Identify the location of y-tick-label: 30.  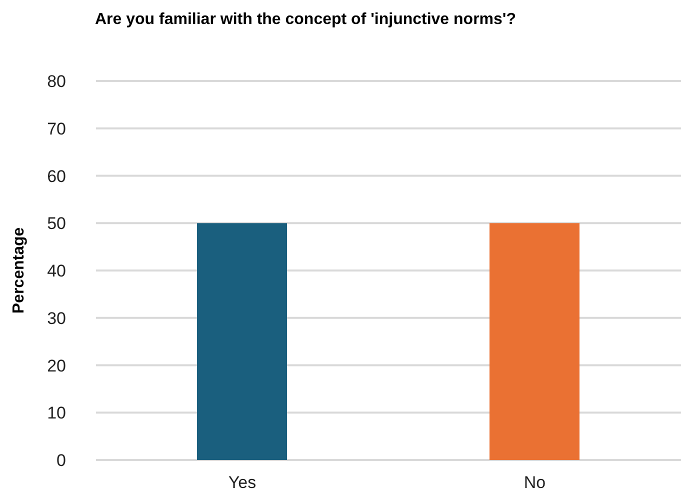
(56, 318).